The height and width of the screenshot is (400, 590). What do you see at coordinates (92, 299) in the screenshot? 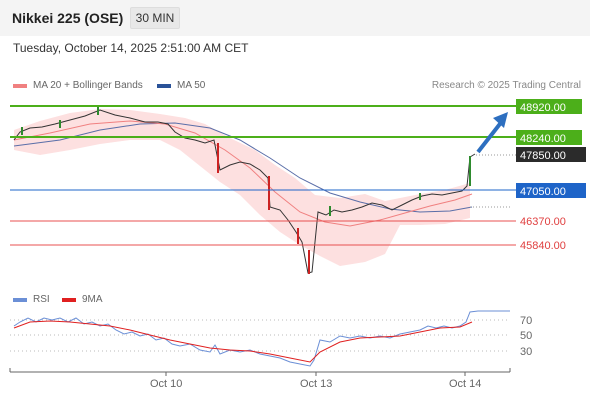
I see `legend-9ma-label: 9MA` at bounding box center [92, 299].